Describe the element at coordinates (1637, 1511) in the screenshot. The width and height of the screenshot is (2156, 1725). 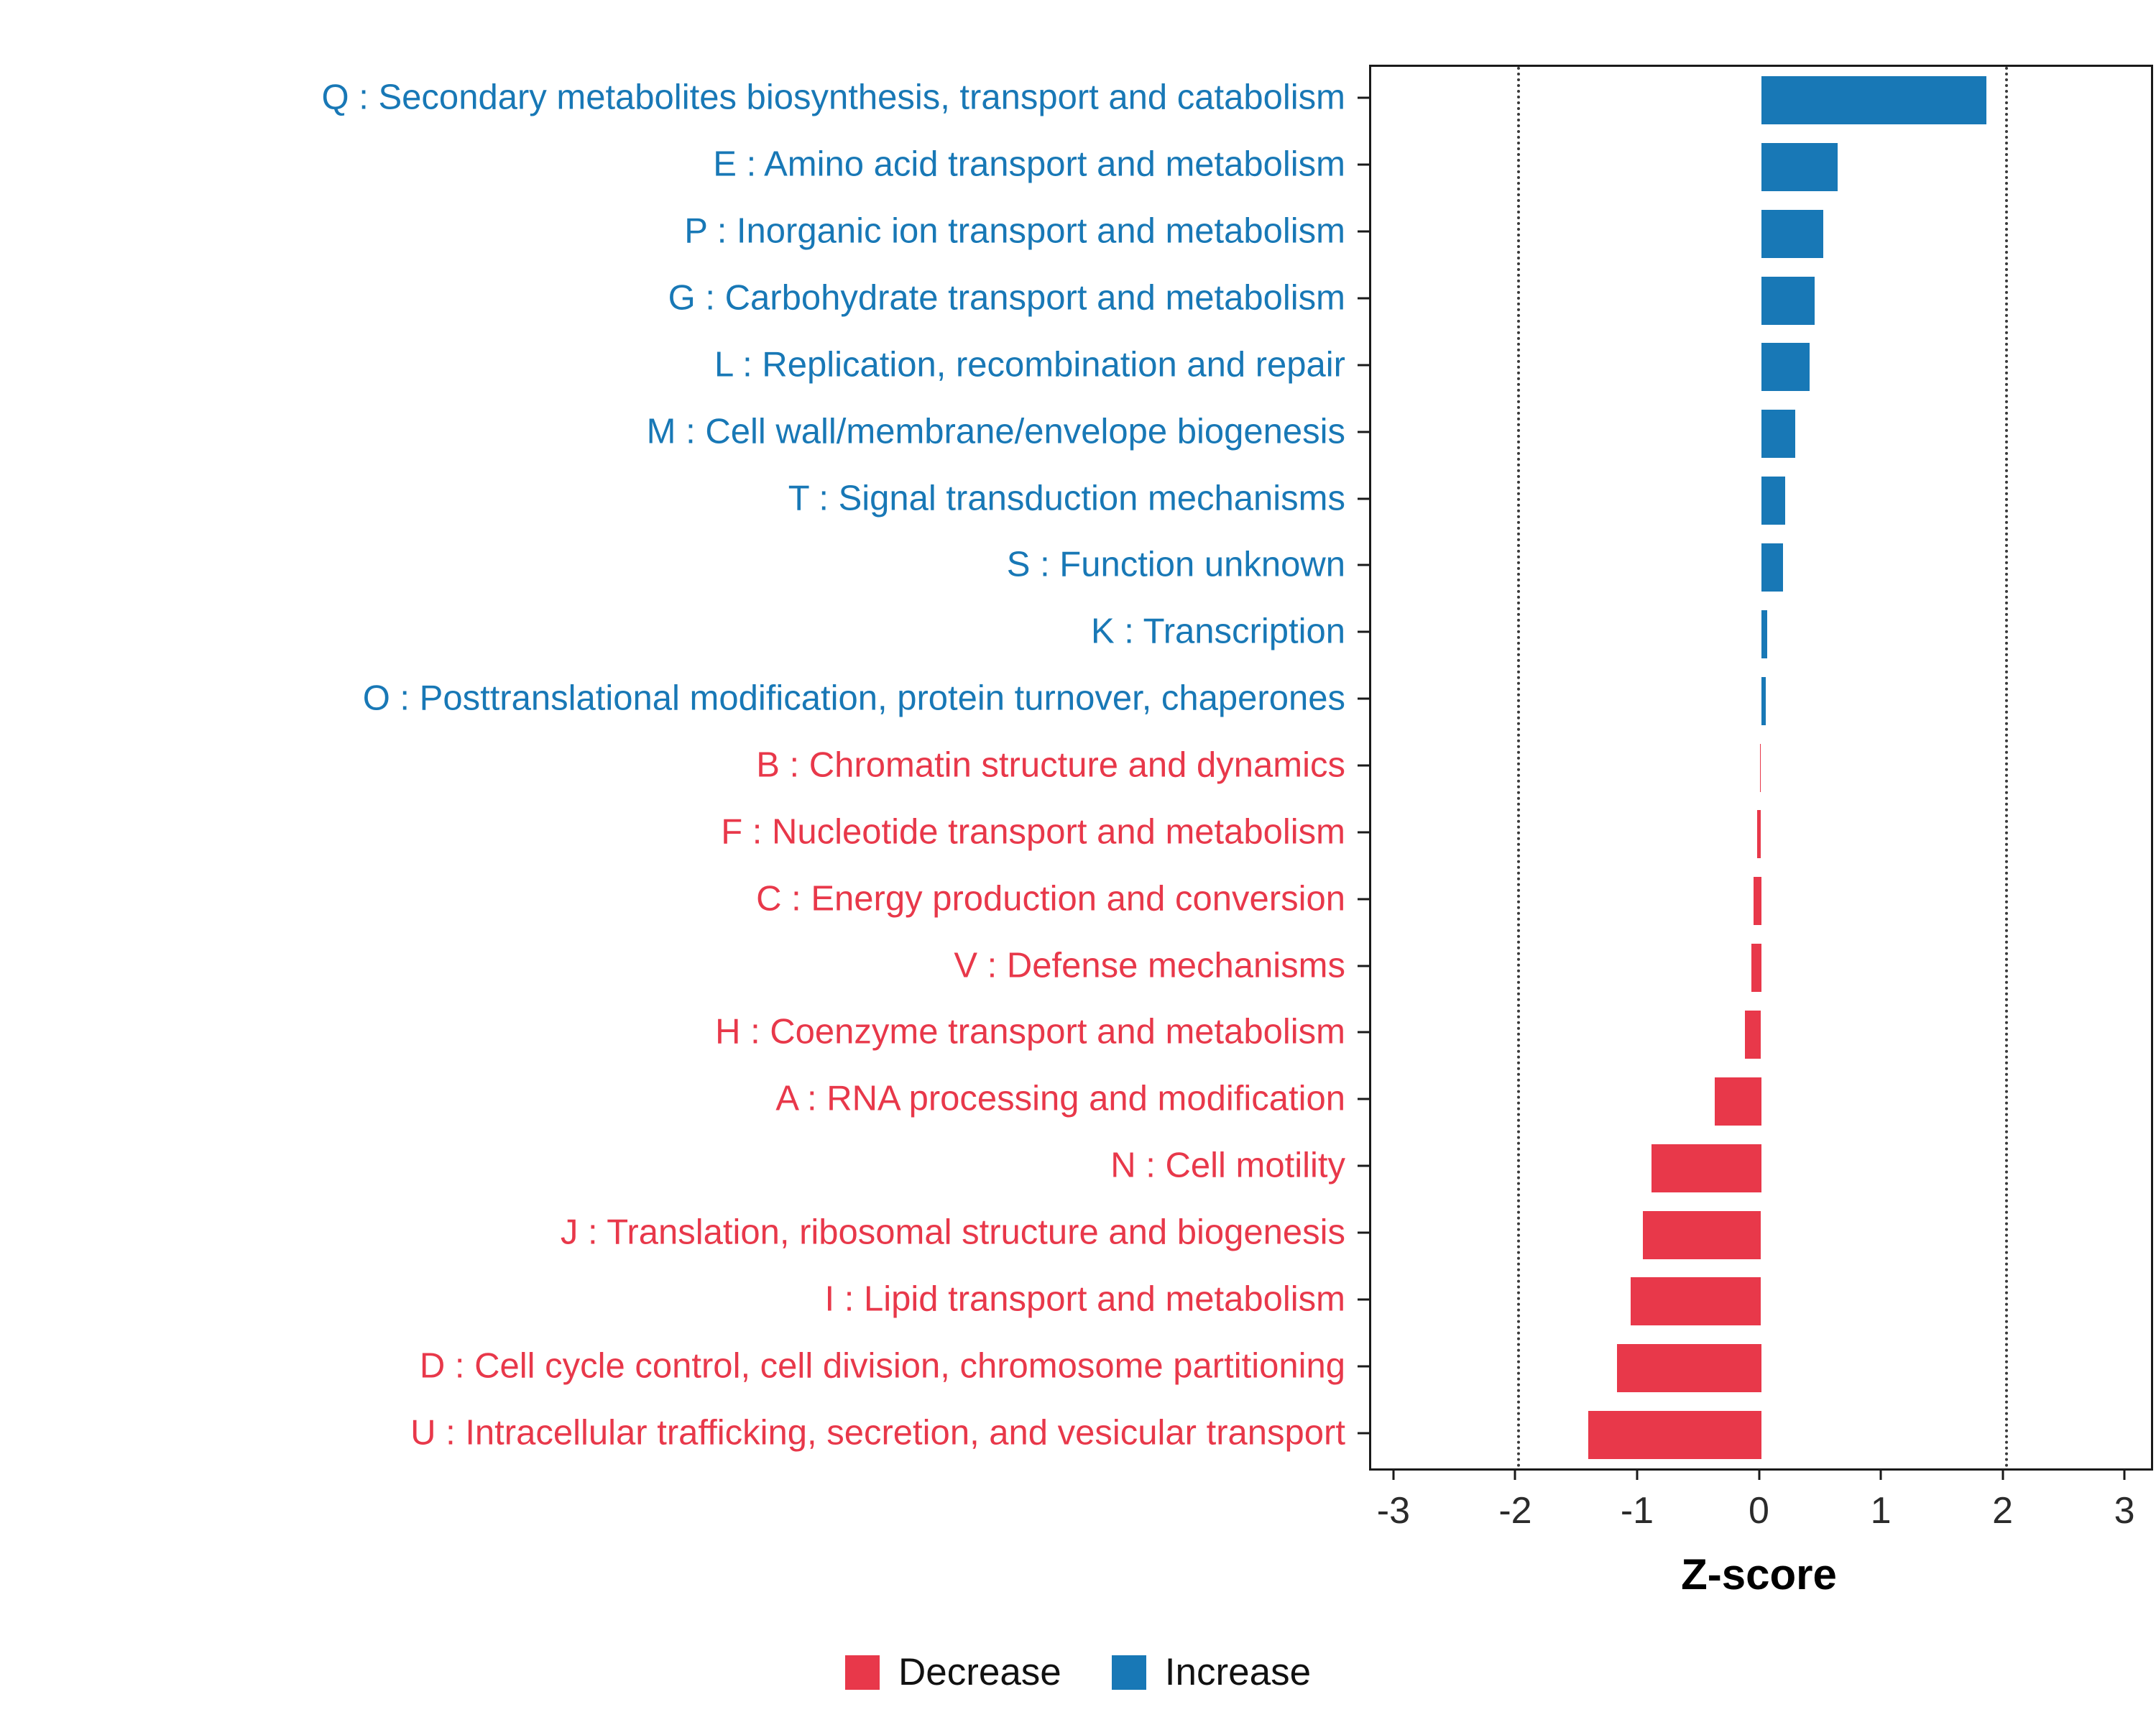
I see `x-tick-label: -1` at that location.